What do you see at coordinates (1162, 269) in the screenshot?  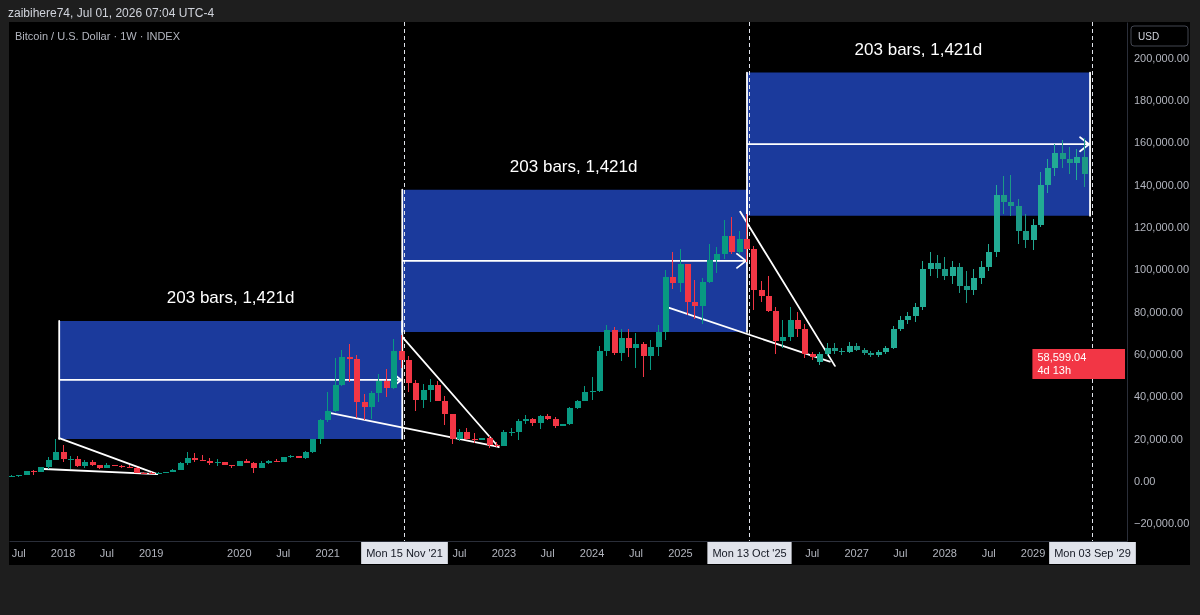 I see `y-tick-label: 100,000.00` at bounding box center [1162, 269].